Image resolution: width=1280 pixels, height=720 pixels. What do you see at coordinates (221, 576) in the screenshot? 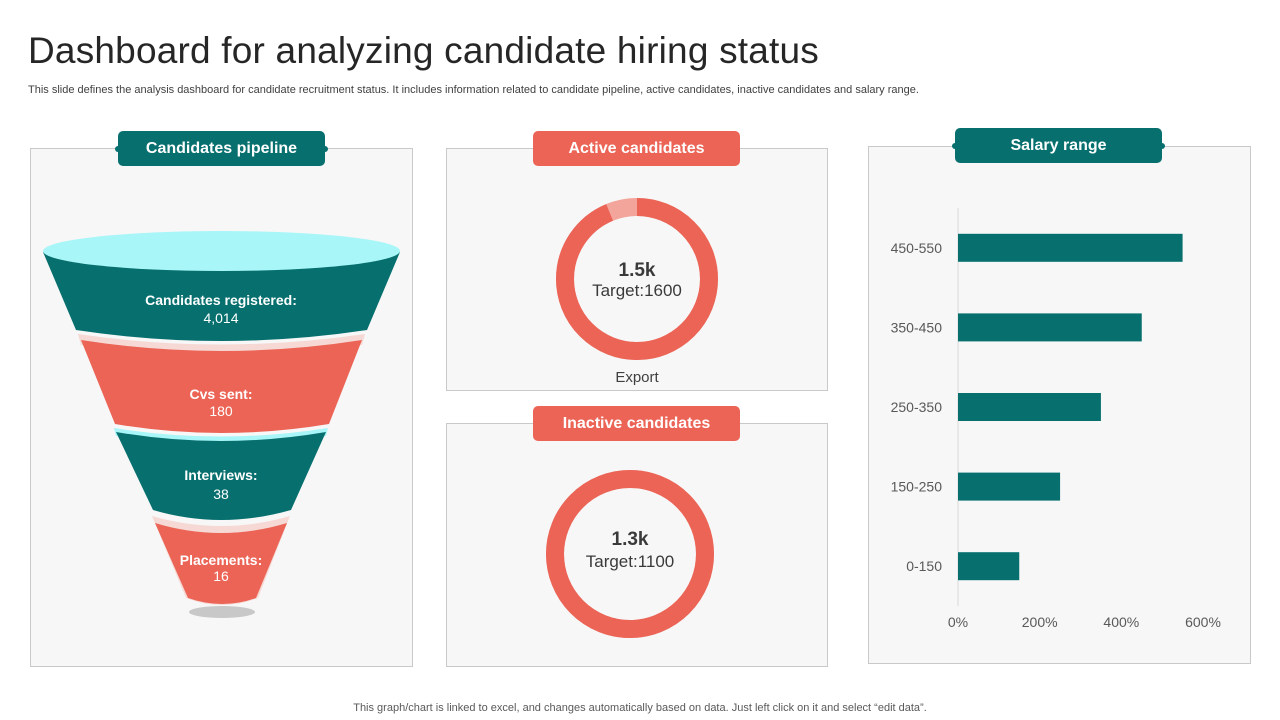
I see `stage-value: 16` at bounding box center [221, 576].